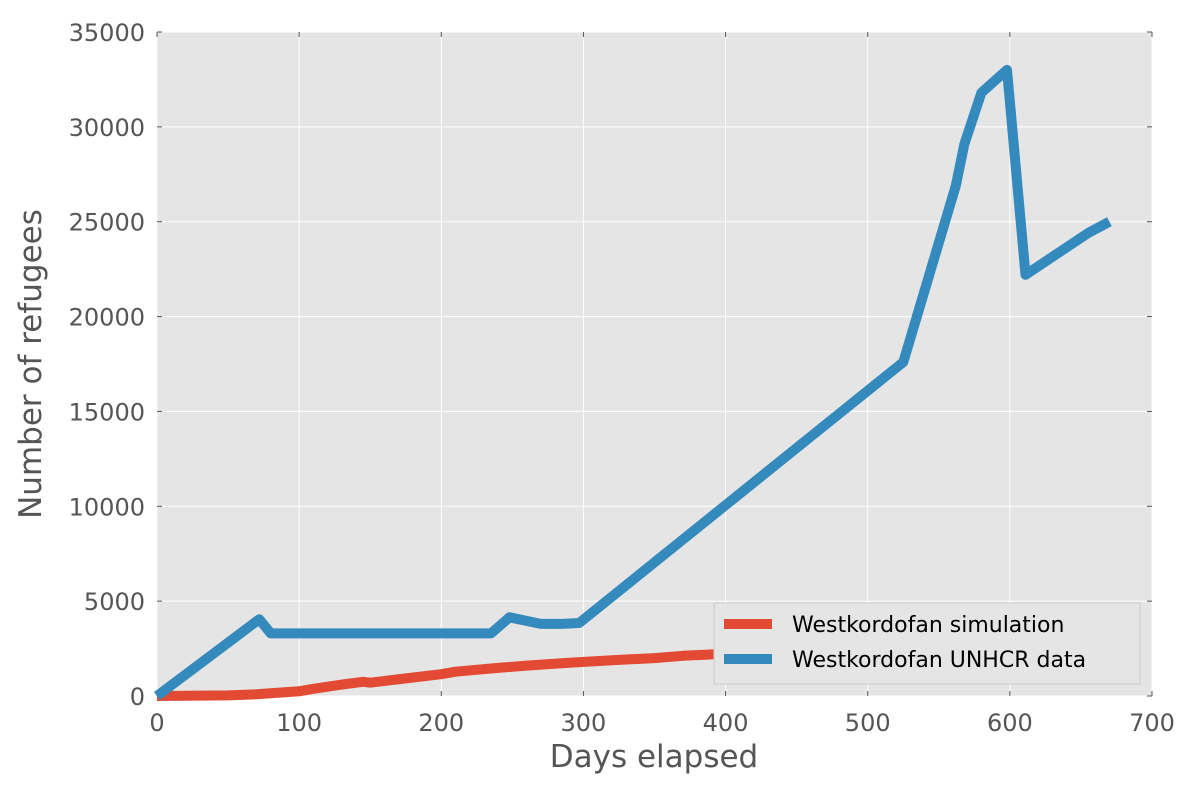 Image resolution: width=1200 pixels, height=800 pixels. I want to click on y-tick-label: 5000, so click(114, 602).